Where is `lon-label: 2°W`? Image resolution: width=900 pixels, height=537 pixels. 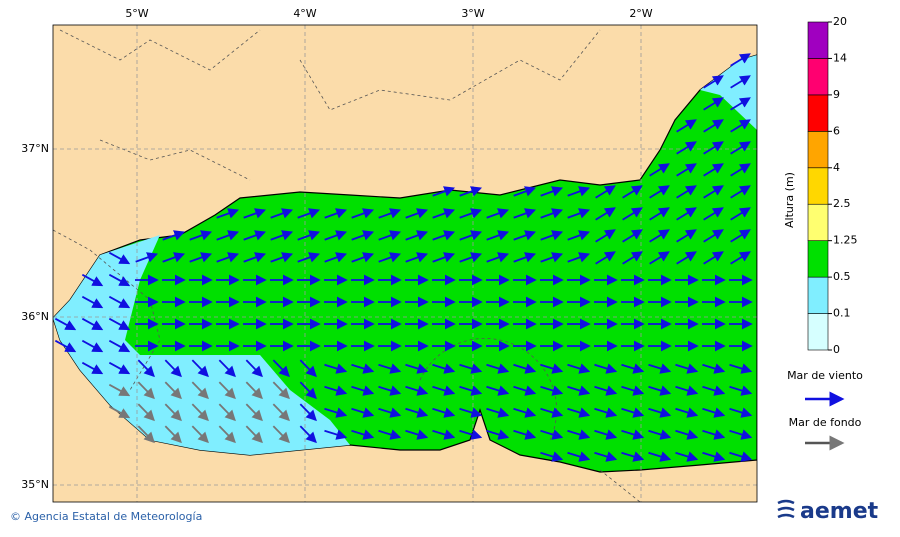
lon-label: 2°W is located at coordinates (640, 13).